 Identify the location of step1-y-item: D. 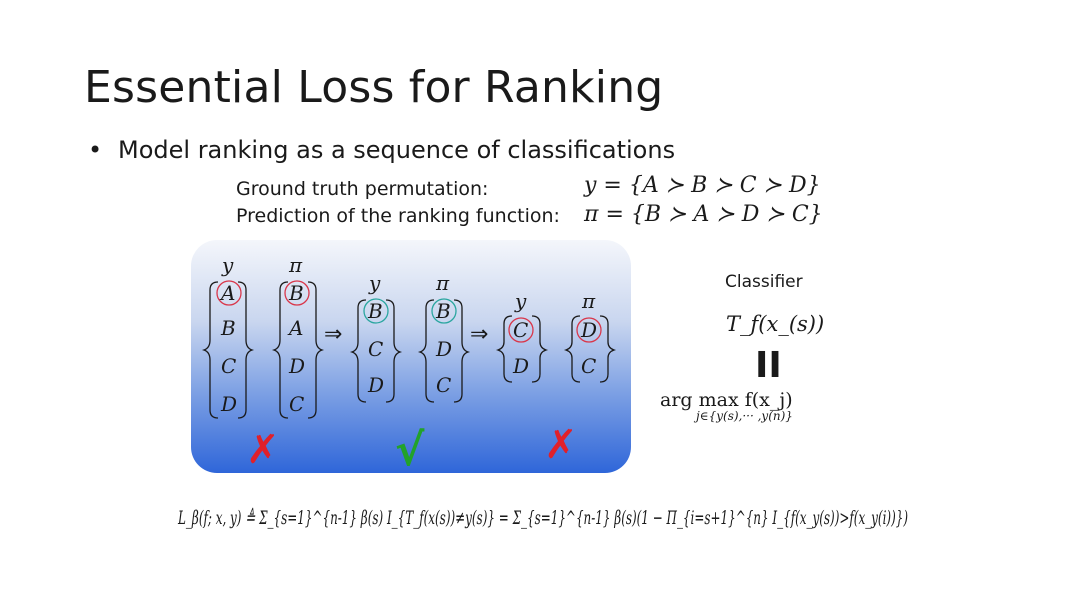
(228, 404).